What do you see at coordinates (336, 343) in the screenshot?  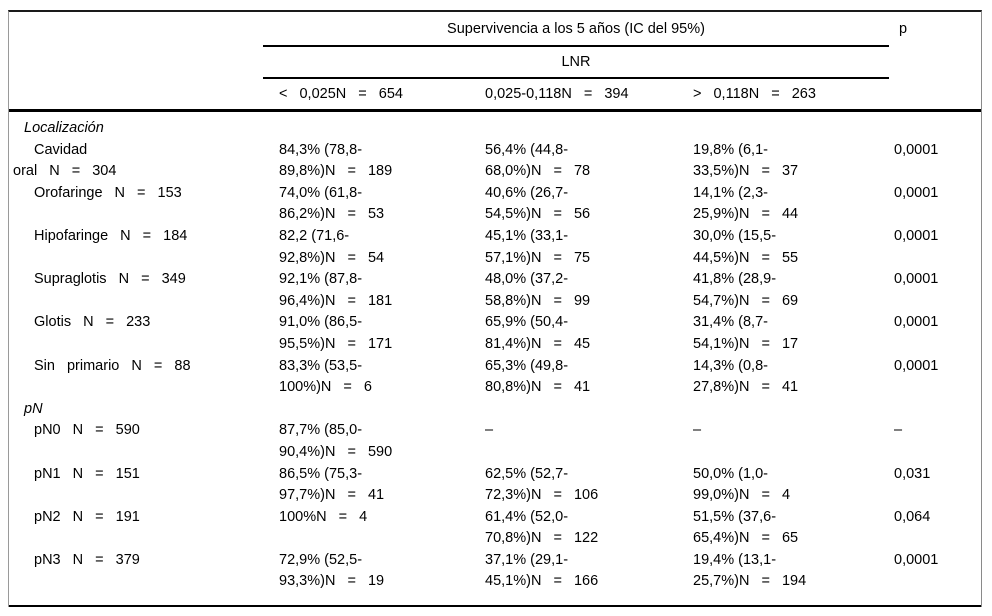 I see `value-line: 95,5%)N = 171` at bounding box center [336, 343].